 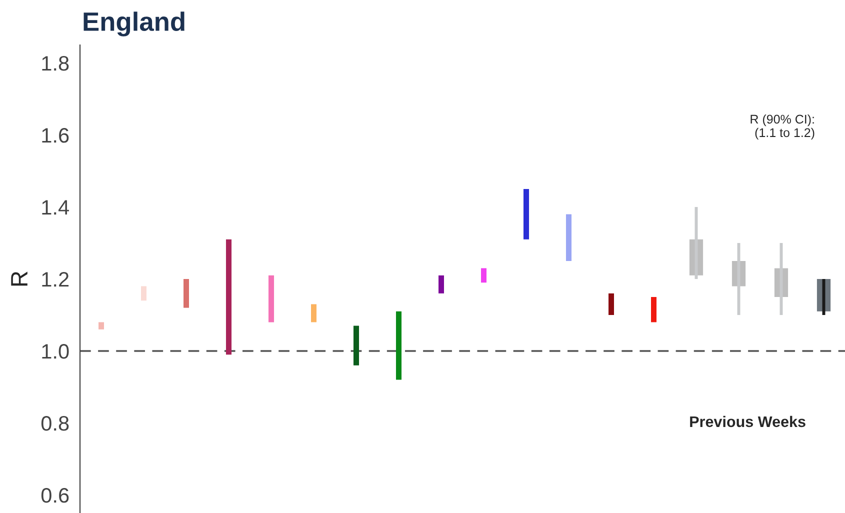 I want to click on chart-title: England, so click(x=134, y=24).